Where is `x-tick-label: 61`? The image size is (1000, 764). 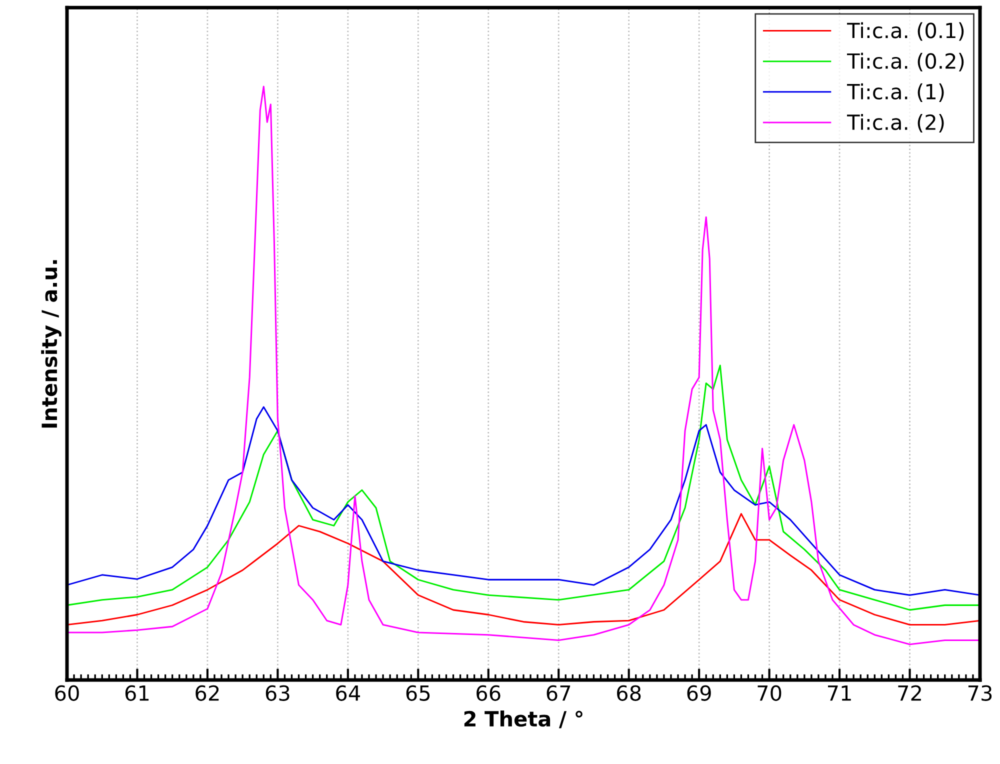
x-tick-label: 61 is located at coordinates (137, 693).